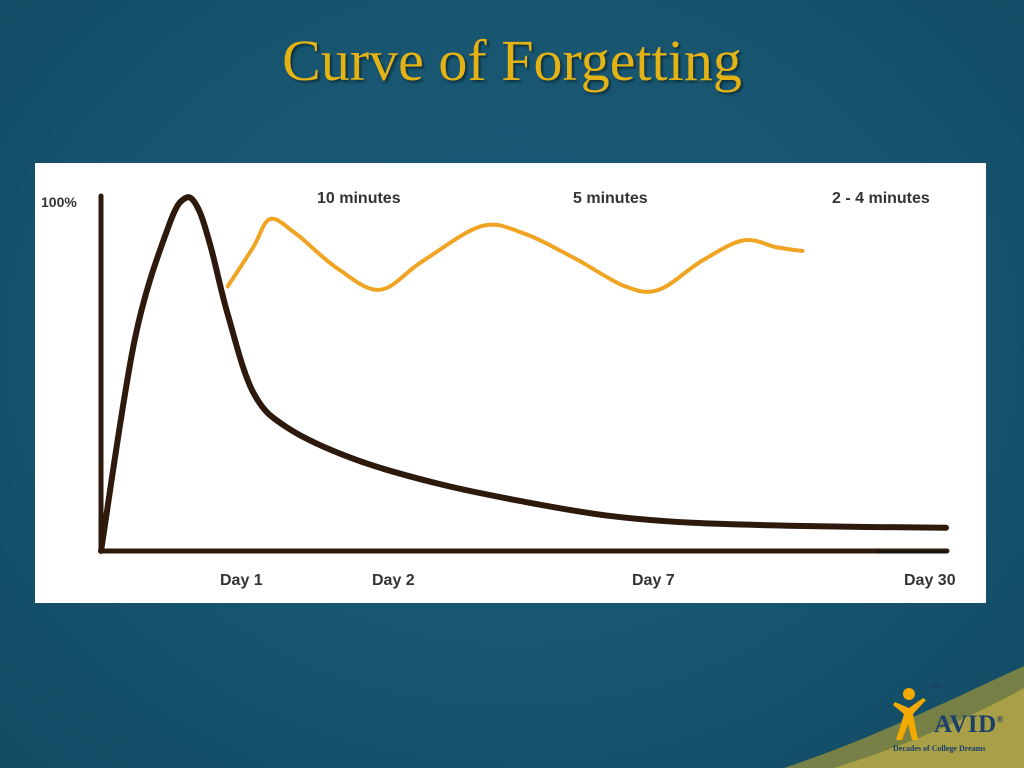 The height and width of the screenshot is (768, 1024). What do you see at coordinates (1000, 719) in the screenshot?
I see `registered-mark: ®` at bounding box center [1000, 719].